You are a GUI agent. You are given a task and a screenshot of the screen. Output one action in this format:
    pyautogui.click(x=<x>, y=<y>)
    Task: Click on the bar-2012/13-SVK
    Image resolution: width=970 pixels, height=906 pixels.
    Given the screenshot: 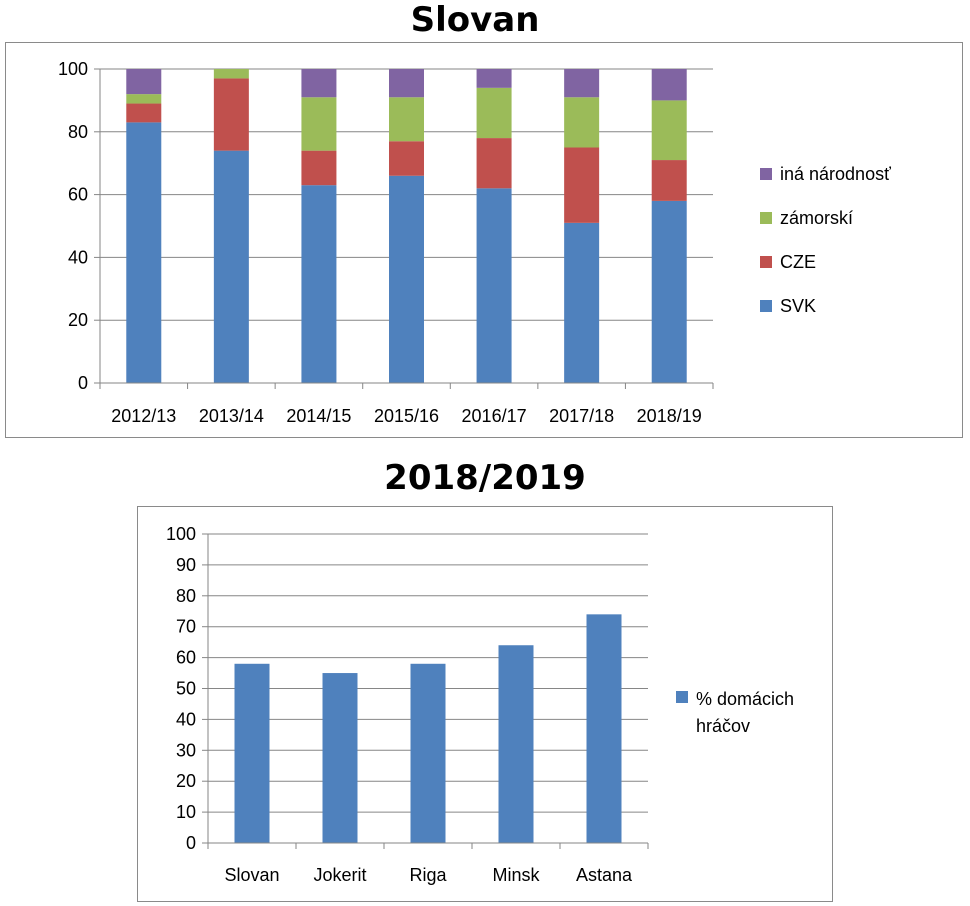 What is the action you would take?
    pyautogui.click(x=144, y=252)
    